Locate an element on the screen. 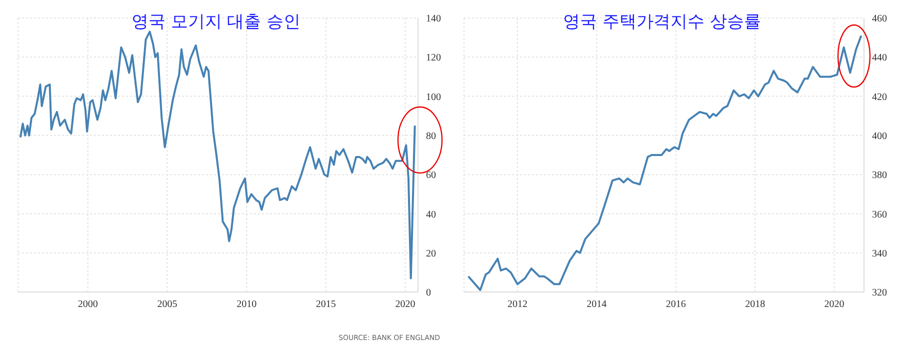 Image resolution: width=912 pixels, height=358 pixels. x-tick-label: 2005 is located at coordinates (167, 304).